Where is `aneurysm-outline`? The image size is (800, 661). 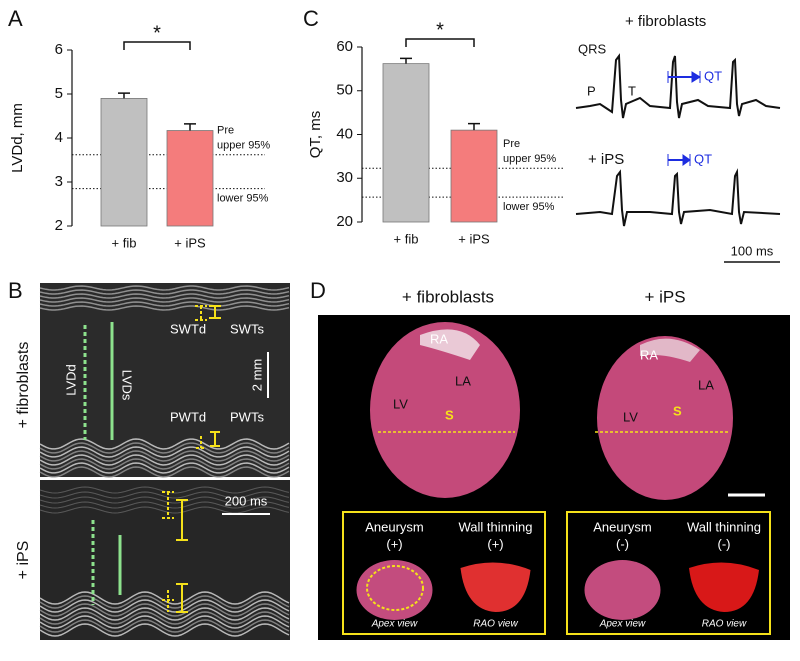
aneurysm-outline is located at coordinates (395, 588).